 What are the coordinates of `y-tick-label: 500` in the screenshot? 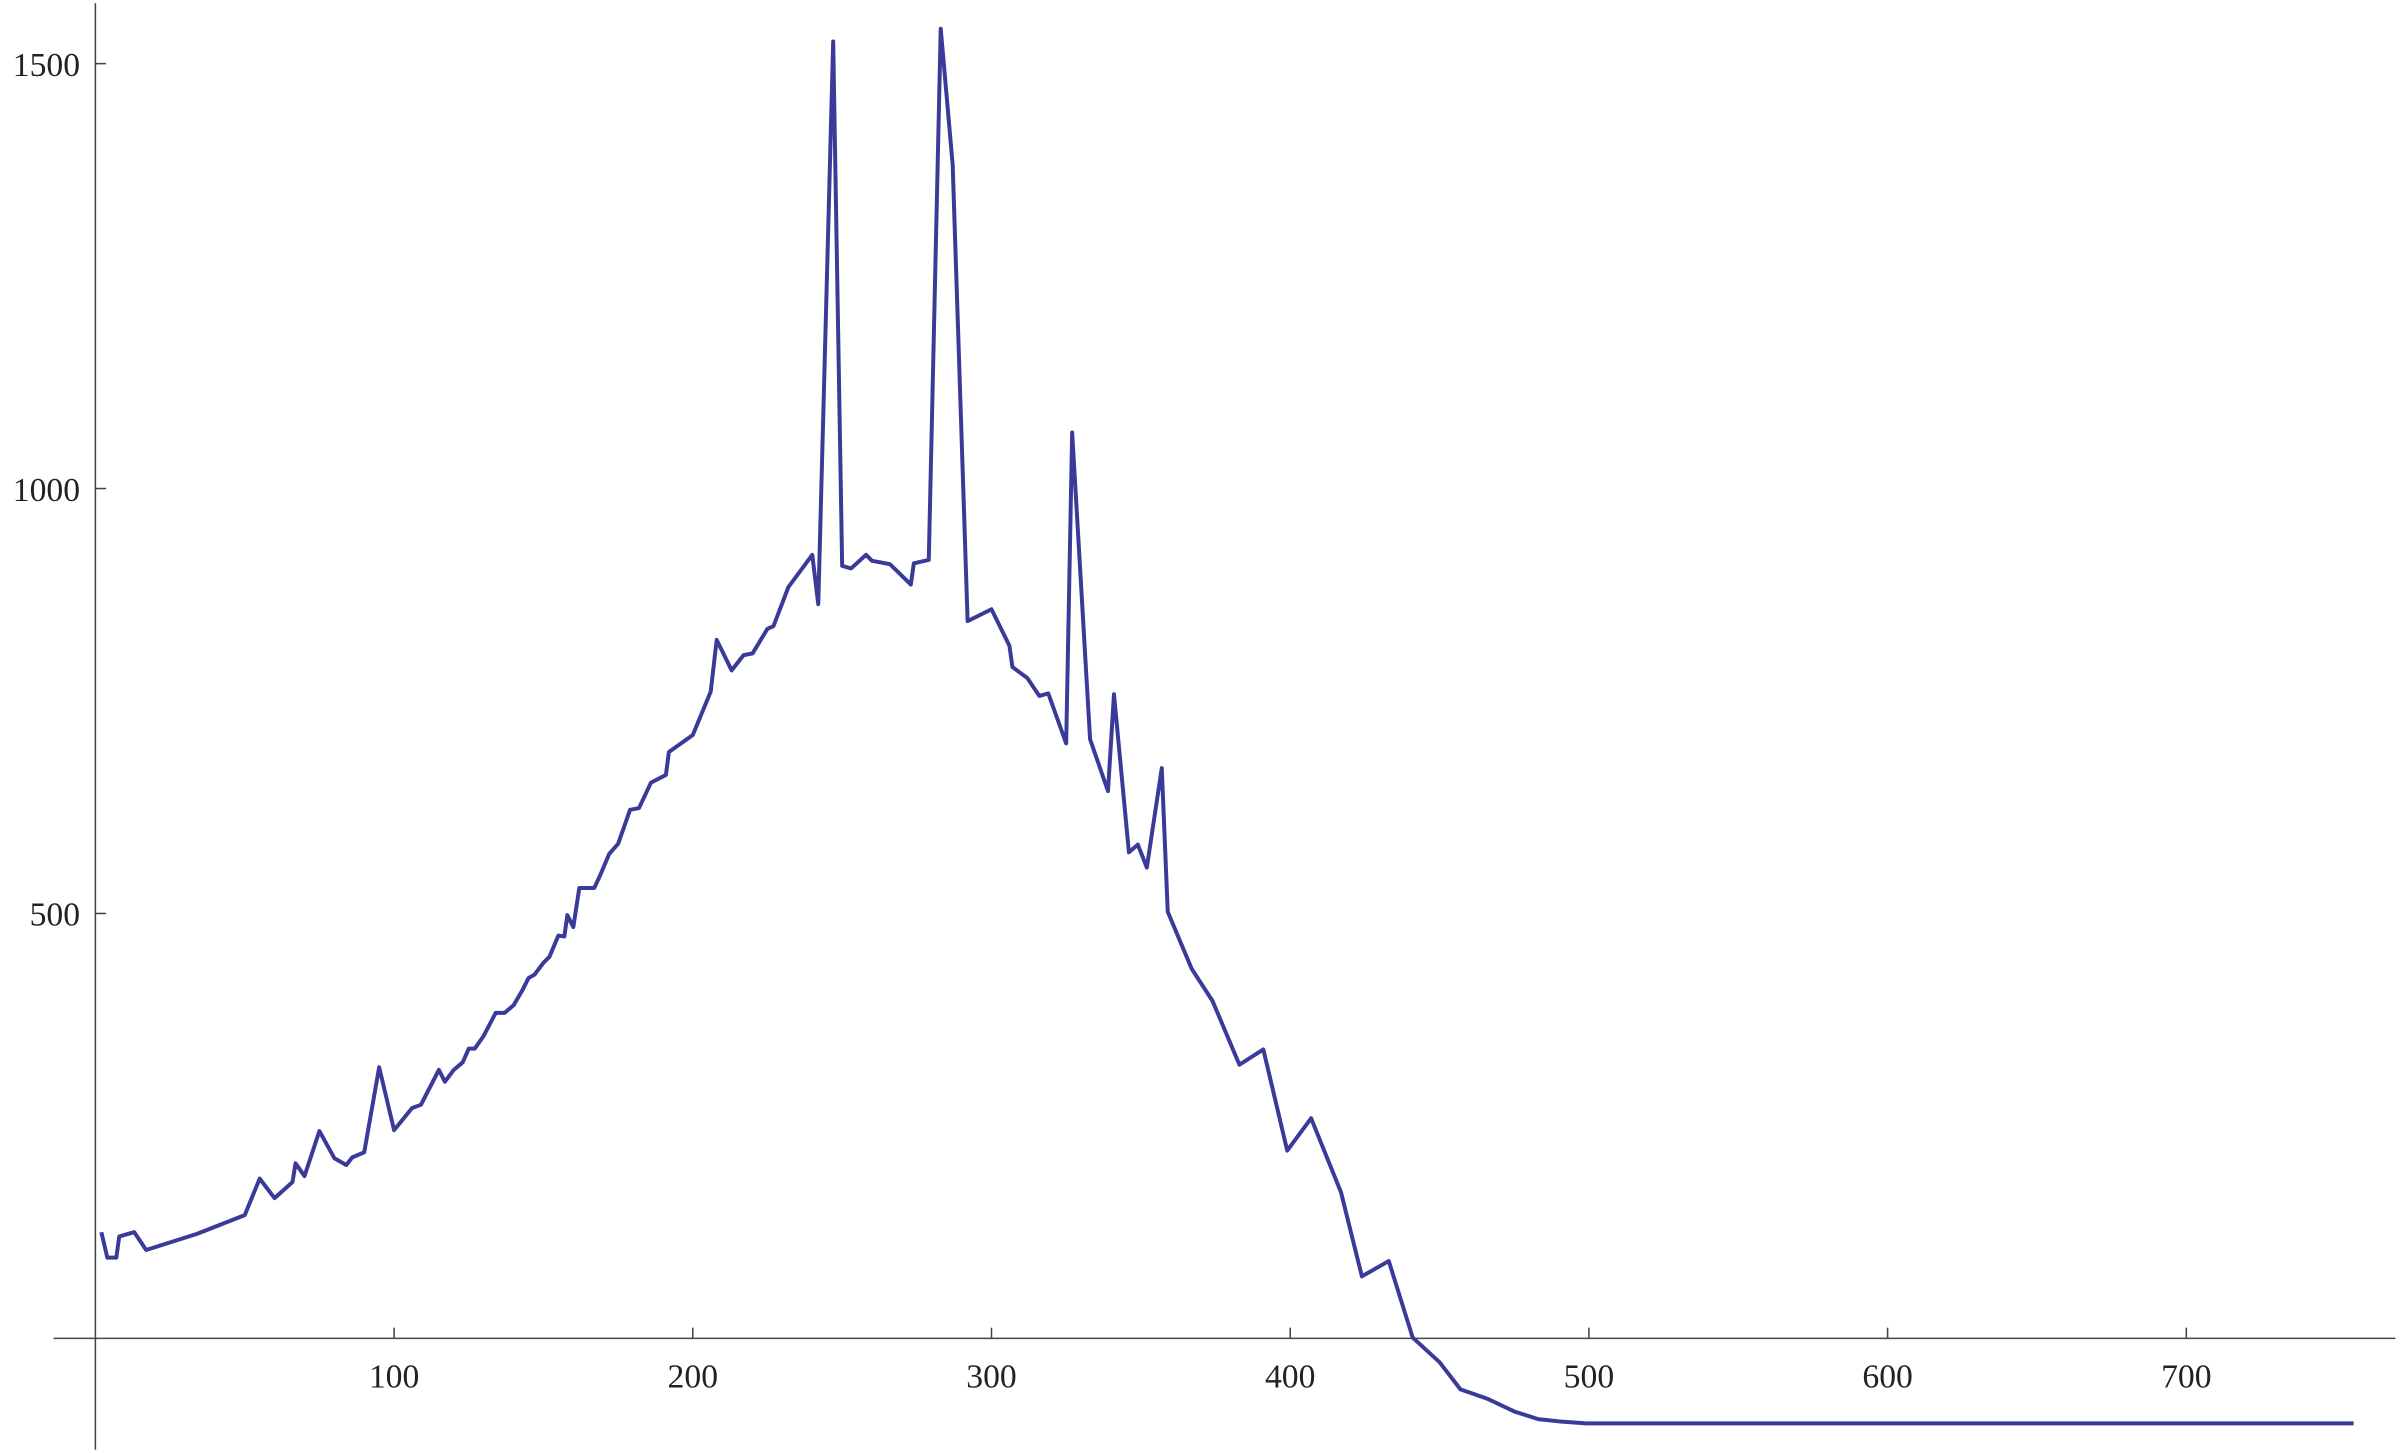 It's located at (55, 915).